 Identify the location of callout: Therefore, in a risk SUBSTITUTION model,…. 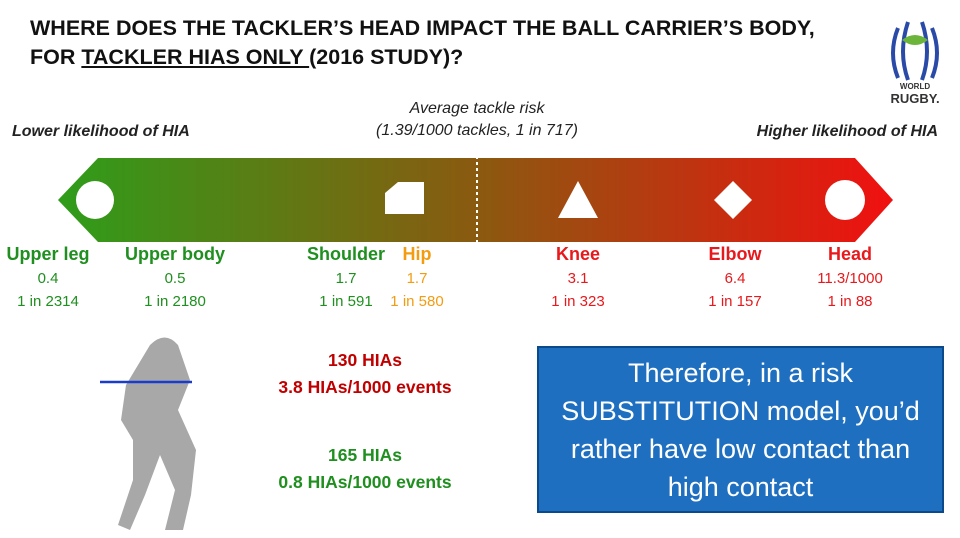
(740, 429).